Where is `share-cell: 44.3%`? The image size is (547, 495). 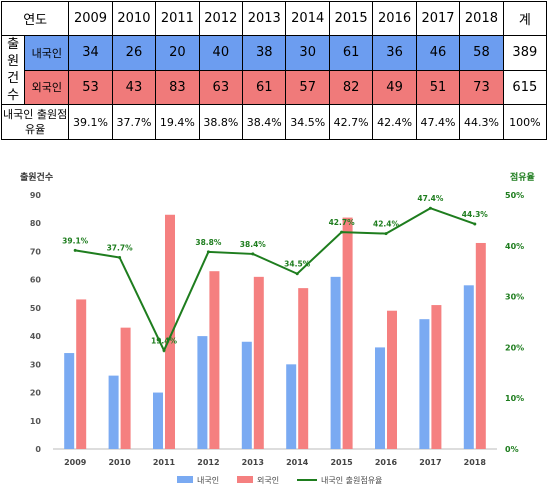 share-cell: 44.3% is located at coordinates (481, 122).